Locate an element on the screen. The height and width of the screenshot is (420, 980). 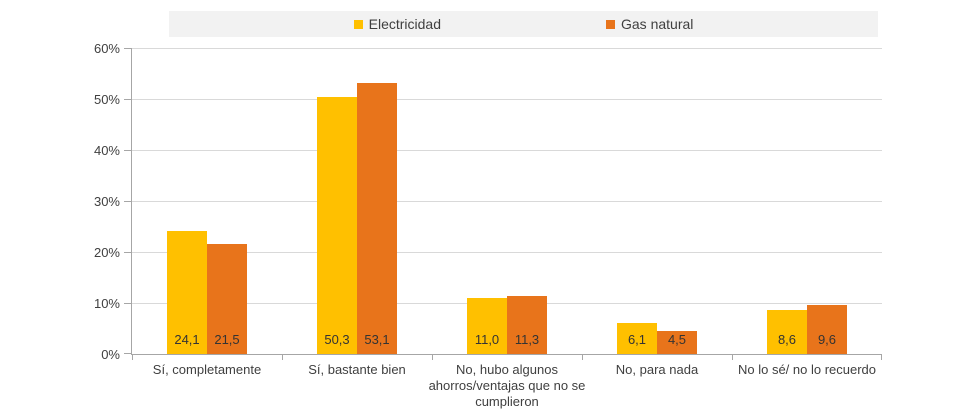
x-axis-category-label: No, para nada is located at coordinates (657, 369).